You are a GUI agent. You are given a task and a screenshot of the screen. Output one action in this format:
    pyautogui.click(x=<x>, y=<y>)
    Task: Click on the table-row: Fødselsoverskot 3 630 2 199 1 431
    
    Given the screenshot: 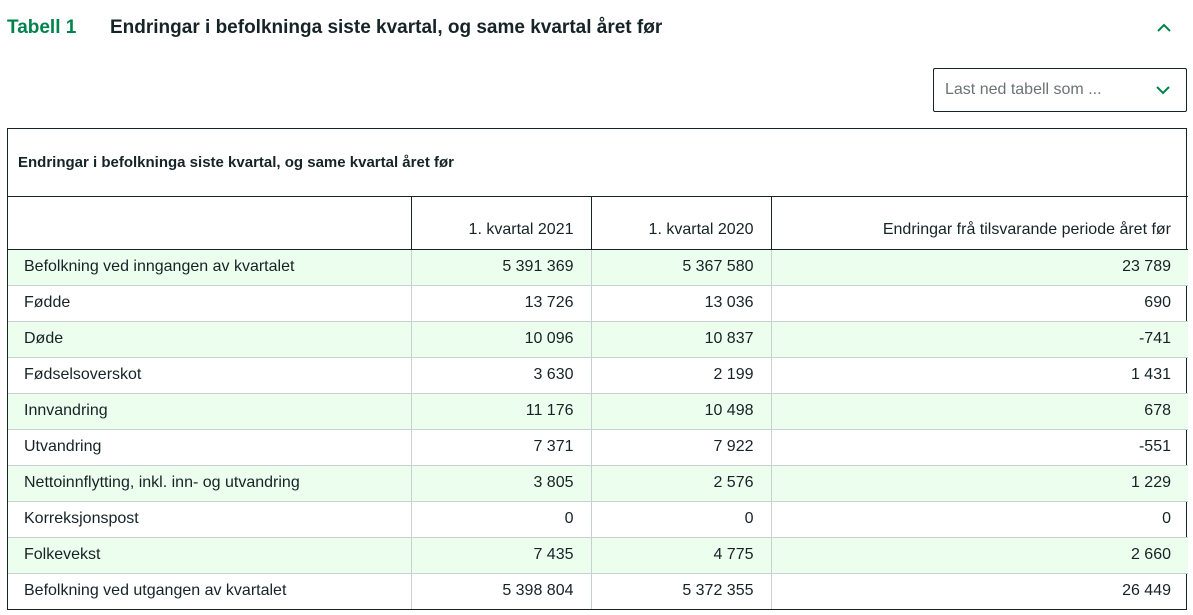 What is the action you would take?
    pyautogui.click(x=598, y=375)
    